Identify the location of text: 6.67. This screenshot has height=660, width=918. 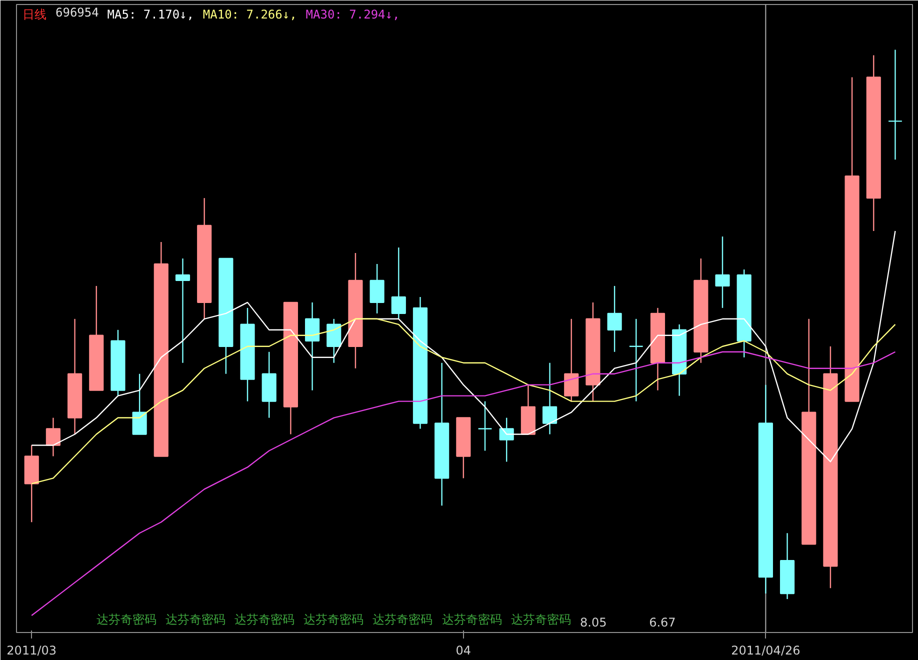
(662, 623).